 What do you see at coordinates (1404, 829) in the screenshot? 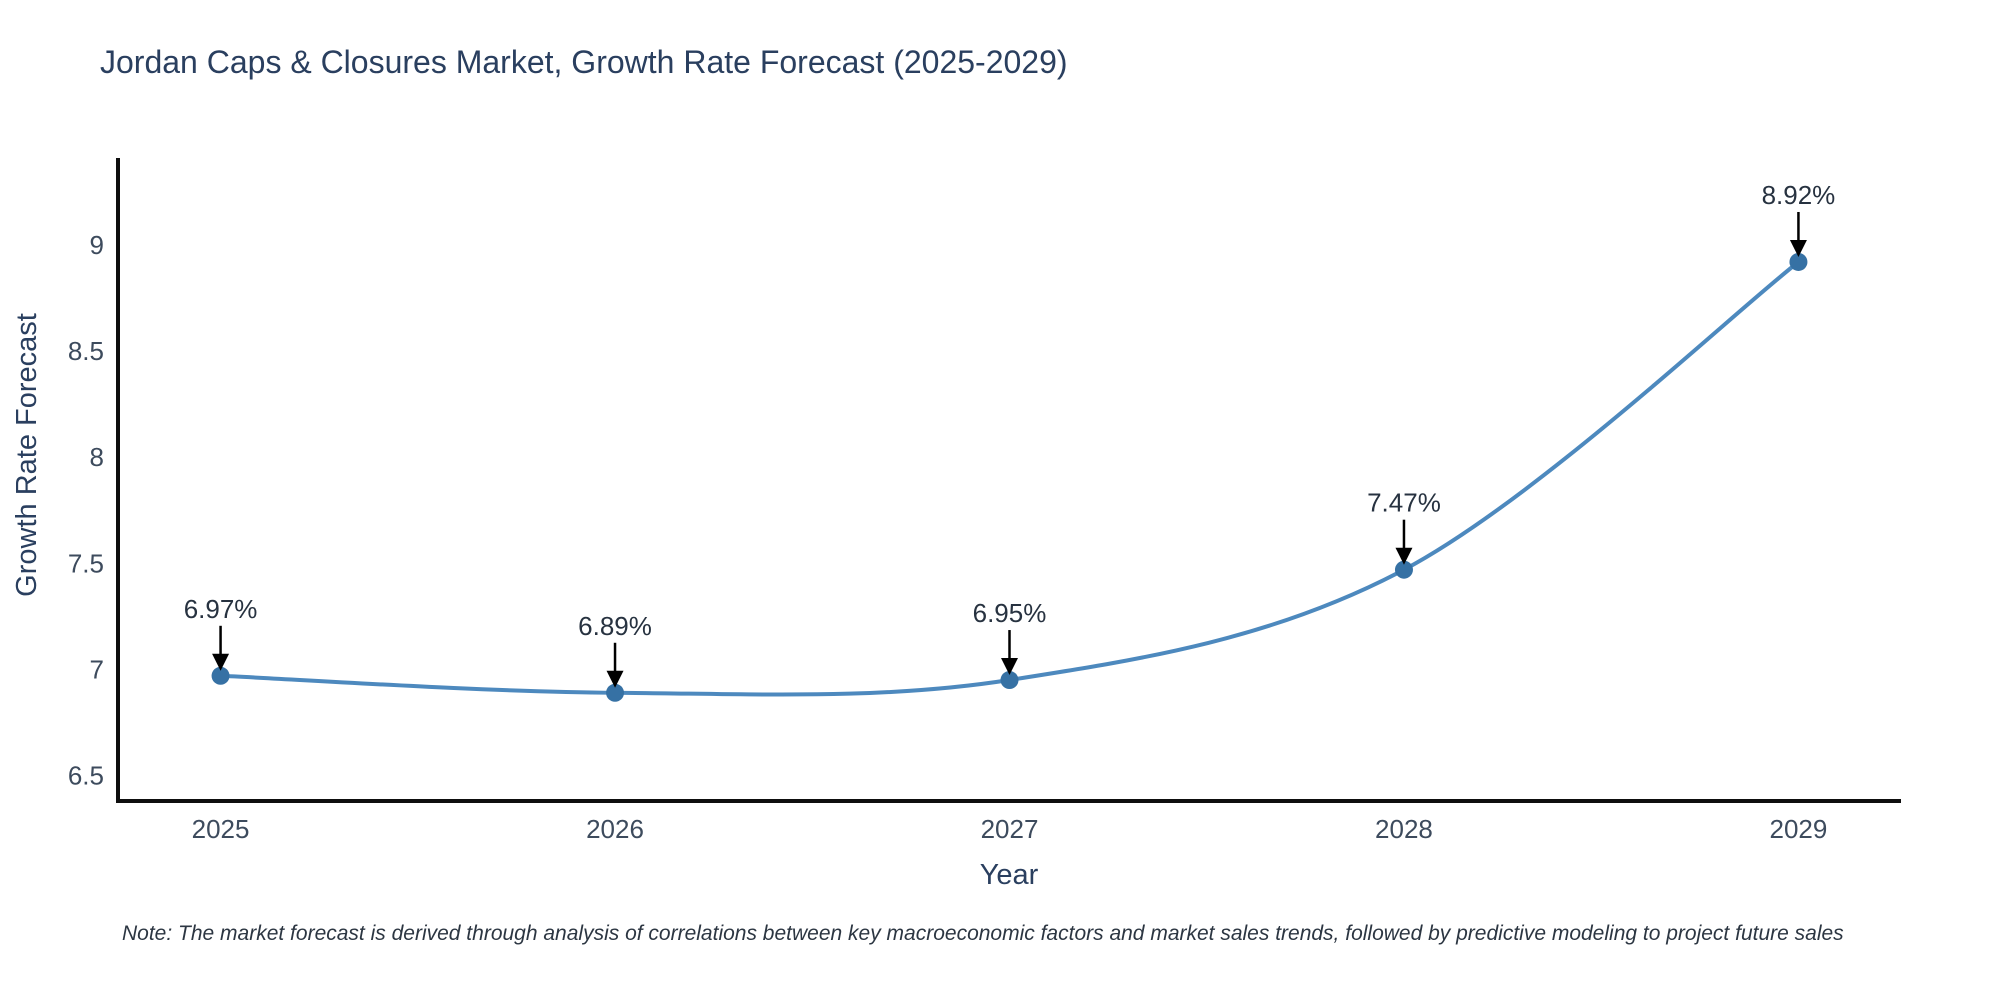
I see `x-tick-label: 2028` at bounding box center [1404, 829].